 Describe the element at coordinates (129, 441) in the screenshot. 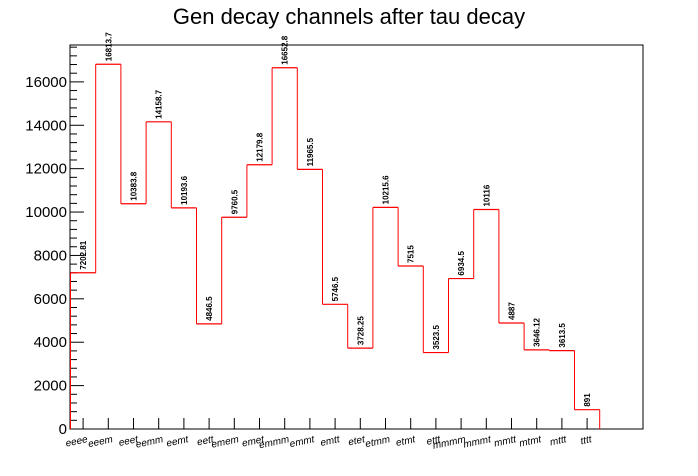

I see `x-tick-label: eeet` at that location.